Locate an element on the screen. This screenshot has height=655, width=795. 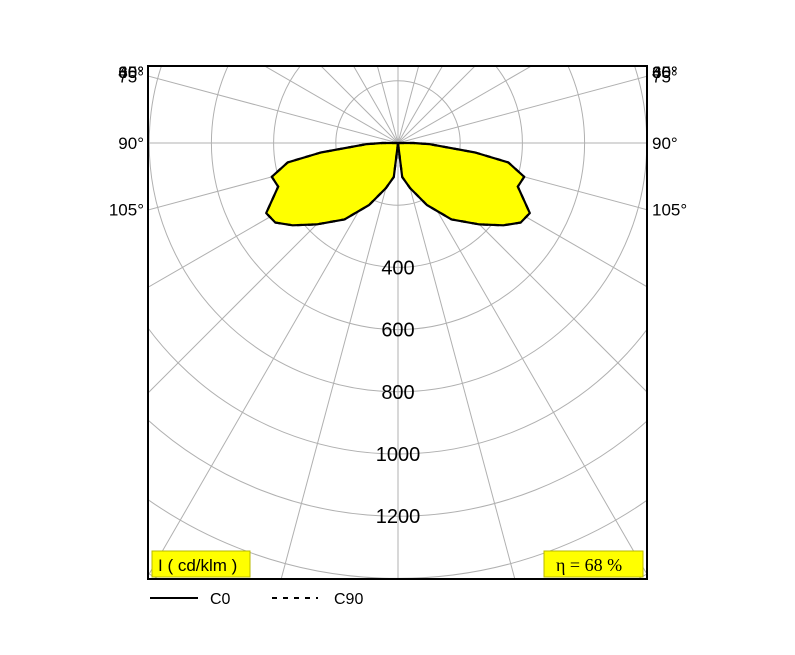
legend: C0 C90 is located at coordinates (256, 599).